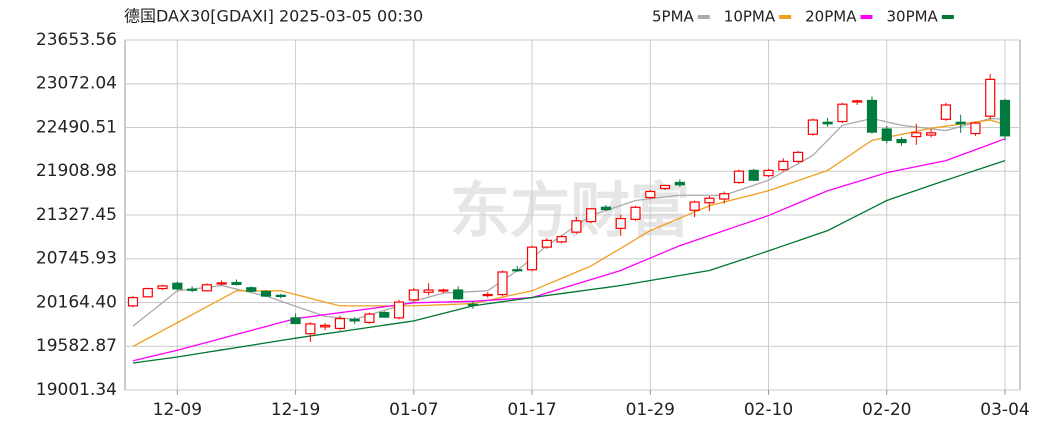 Image resolution: width=1043 pixels, height=427 pixels. Describe the element at coordinates (750, 17) in the screenshot. I see `legend-label: 10PMA` at that location.